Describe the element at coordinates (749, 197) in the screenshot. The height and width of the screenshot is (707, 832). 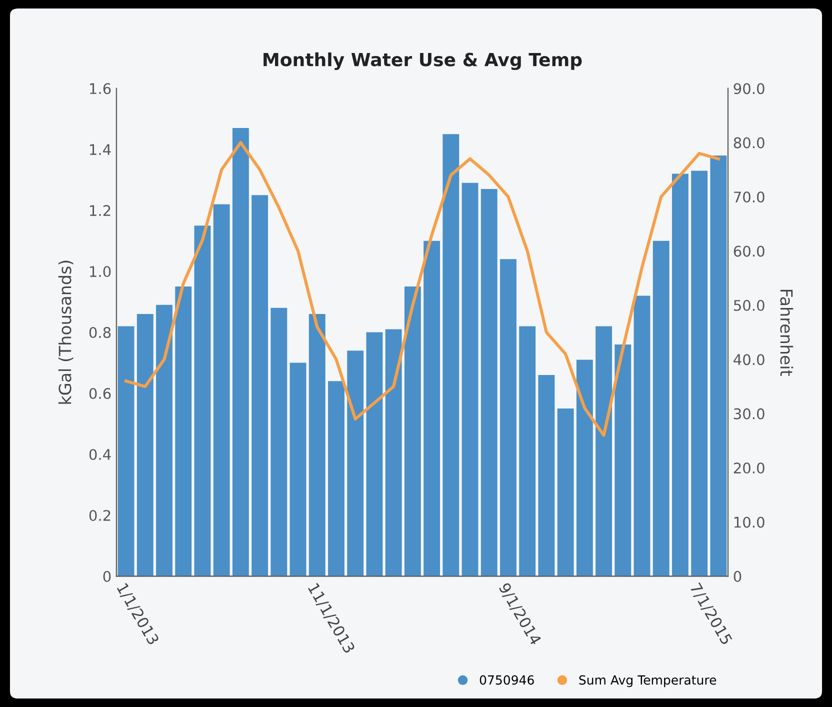
I see `y2-tick-label: 70.0` at that location.